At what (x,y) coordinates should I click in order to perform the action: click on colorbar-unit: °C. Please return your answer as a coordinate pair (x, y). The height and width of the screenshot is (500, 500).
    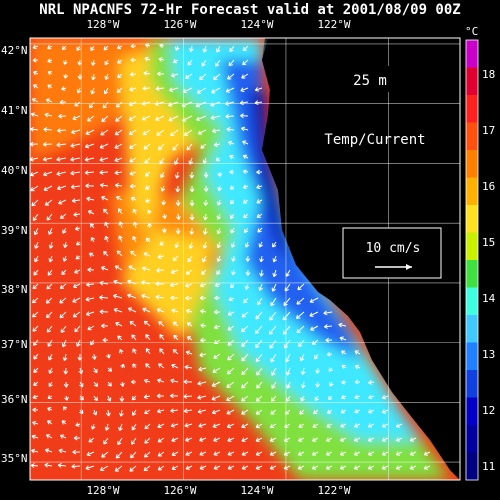
    Looking at the image, I should click on (472, 31).